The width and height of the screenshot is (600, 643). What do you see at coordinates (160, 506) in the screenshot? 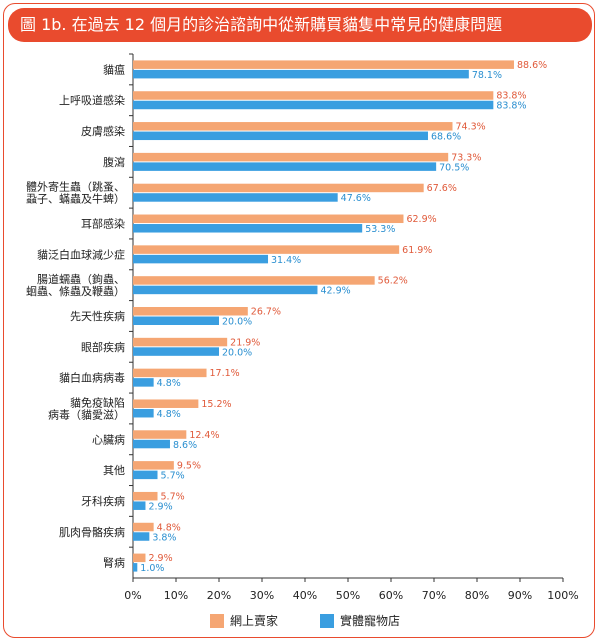
I see `value-label-pet-store: 2.9%` at bounding box center [160, 506].